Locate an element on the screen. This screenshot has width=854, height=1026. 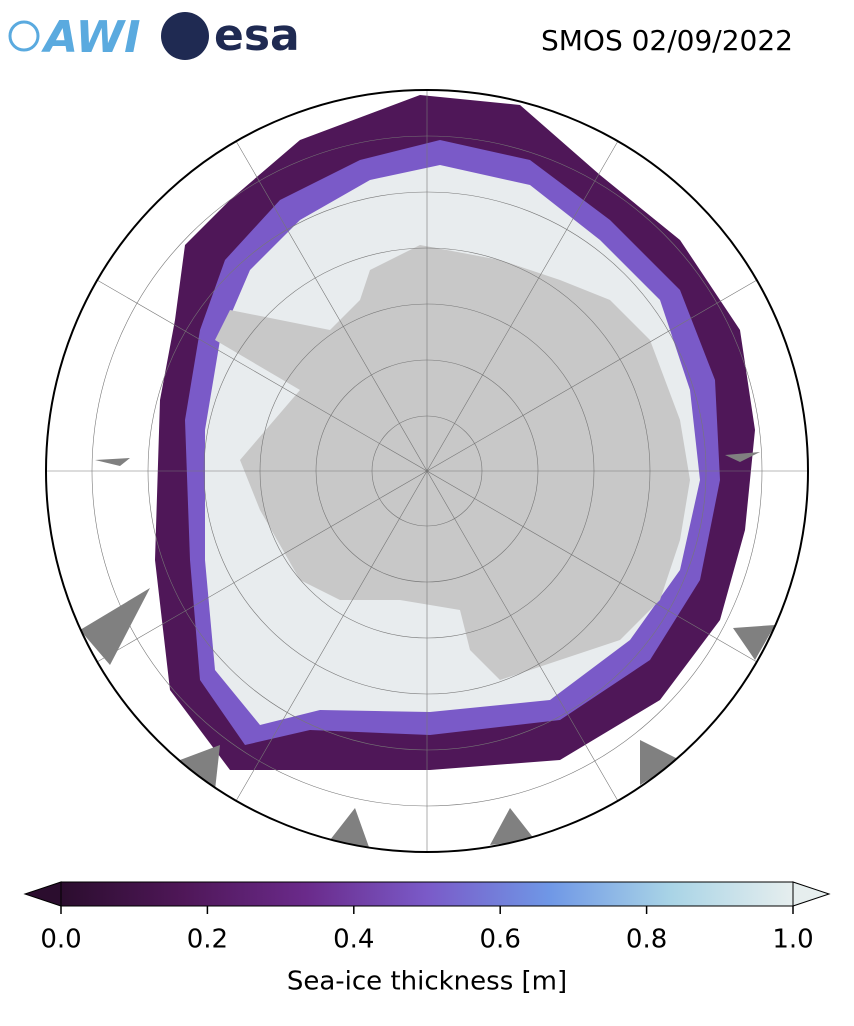
tick-label: 0.8 is located at coordinates (646, 940).